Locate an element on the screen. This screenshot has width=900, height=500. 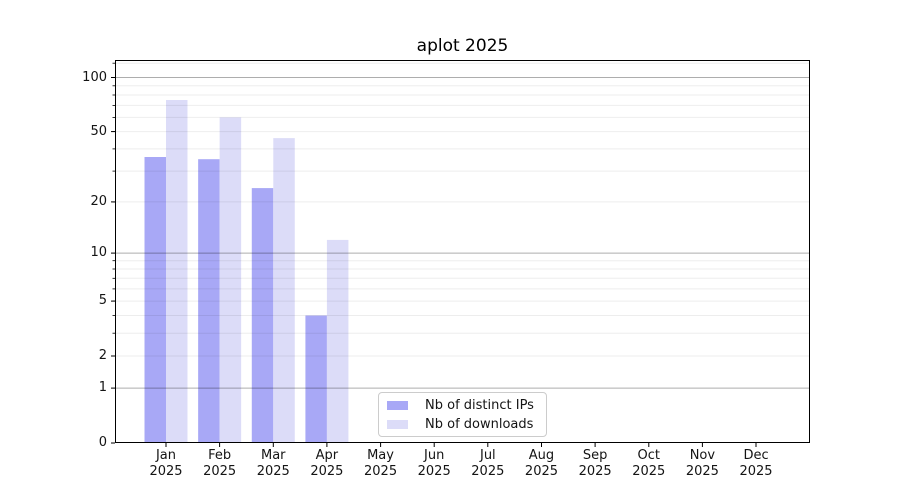
x-tick-label-feb: Feb 2025 is located at coordinates (220, 464).